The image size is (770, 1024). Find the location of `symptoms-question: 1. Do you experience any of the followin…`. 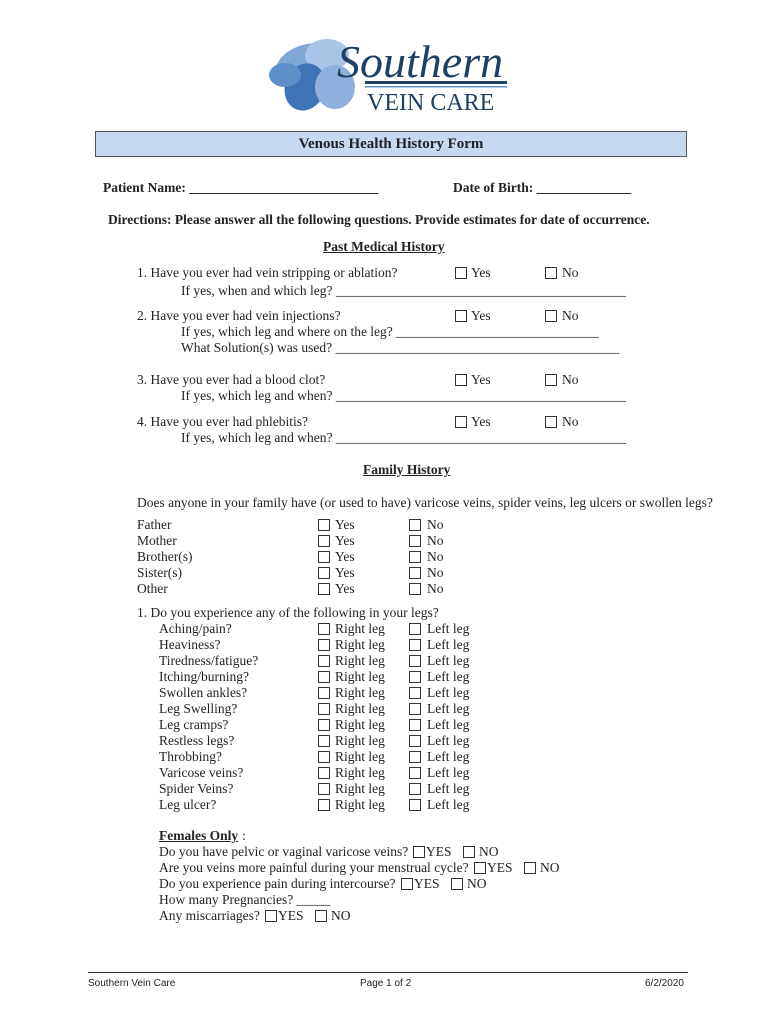

symptoms-question: 1. Do you experience any of the followin… is located at coordinates (288, 612).